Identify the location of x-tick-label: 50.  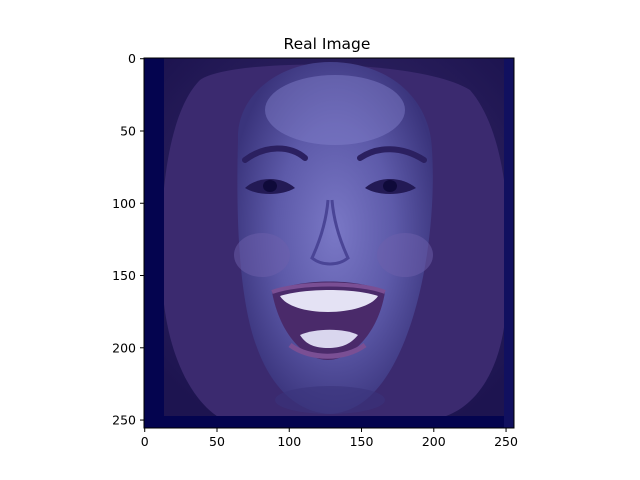
(217, 441).